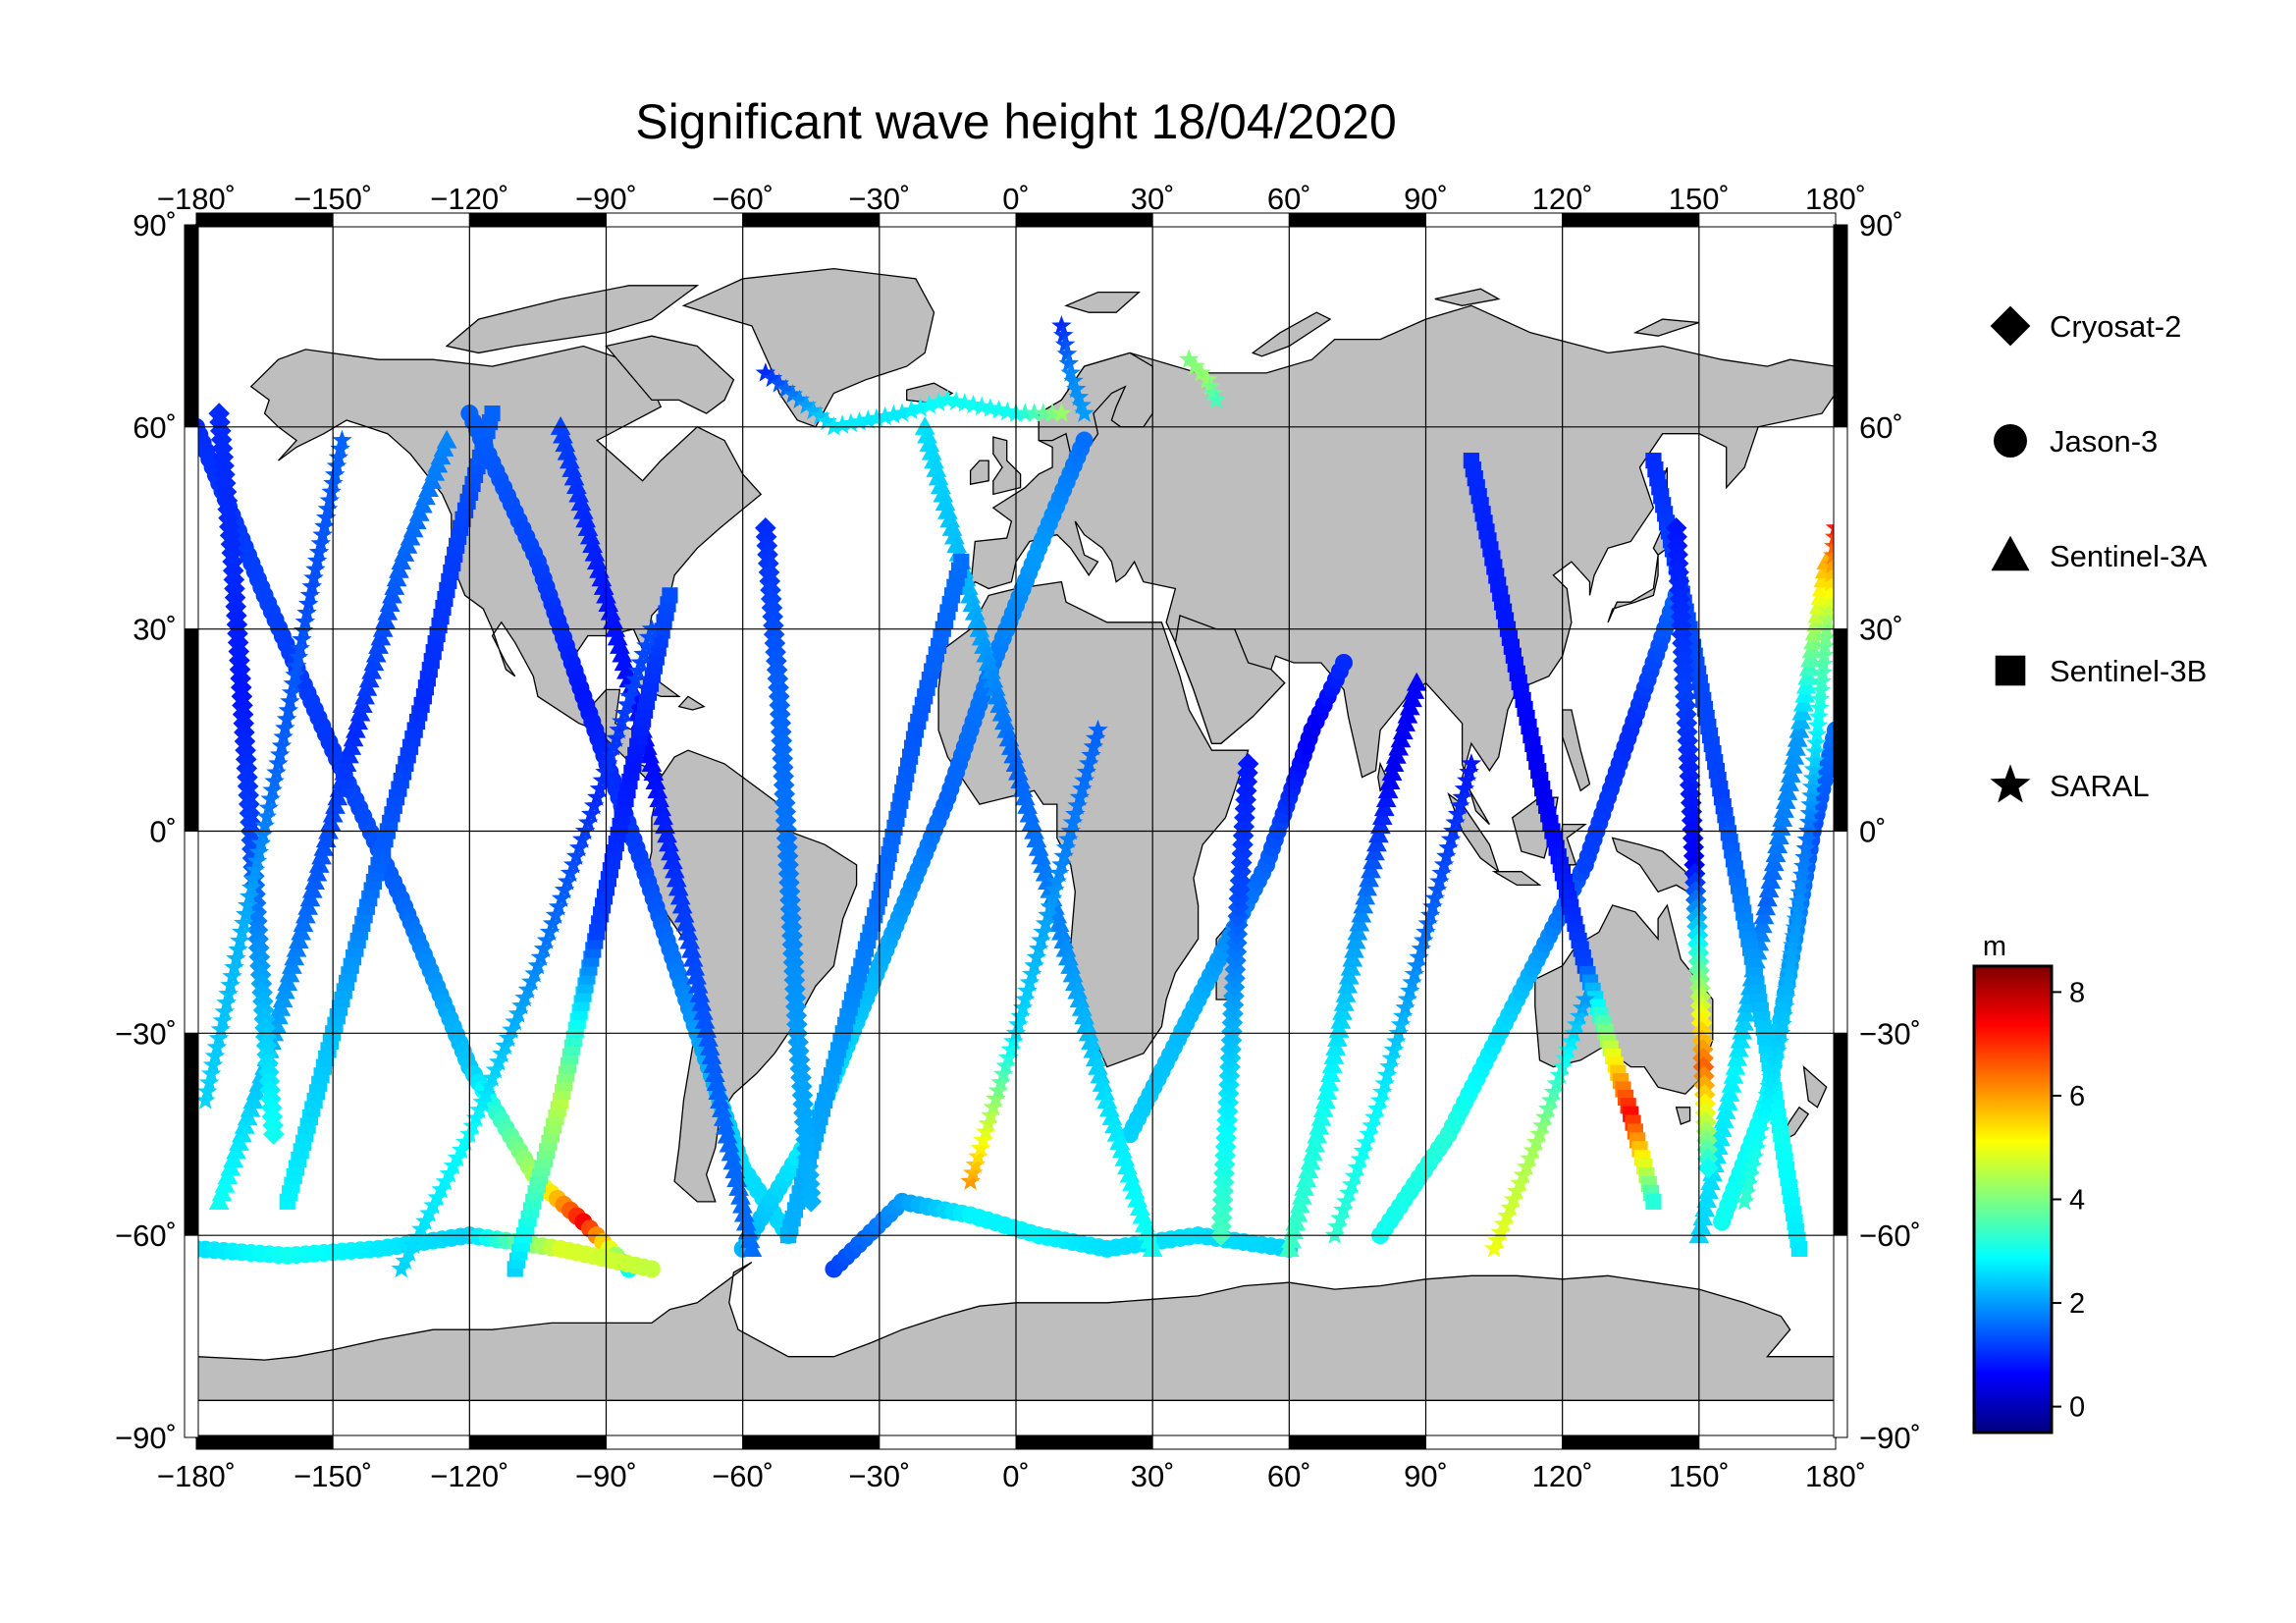 This screenshot has height=1623, width=2296. Describe the element at coordinates (1103, 302) in the screenshot. I see `land-svalbard` at that location.